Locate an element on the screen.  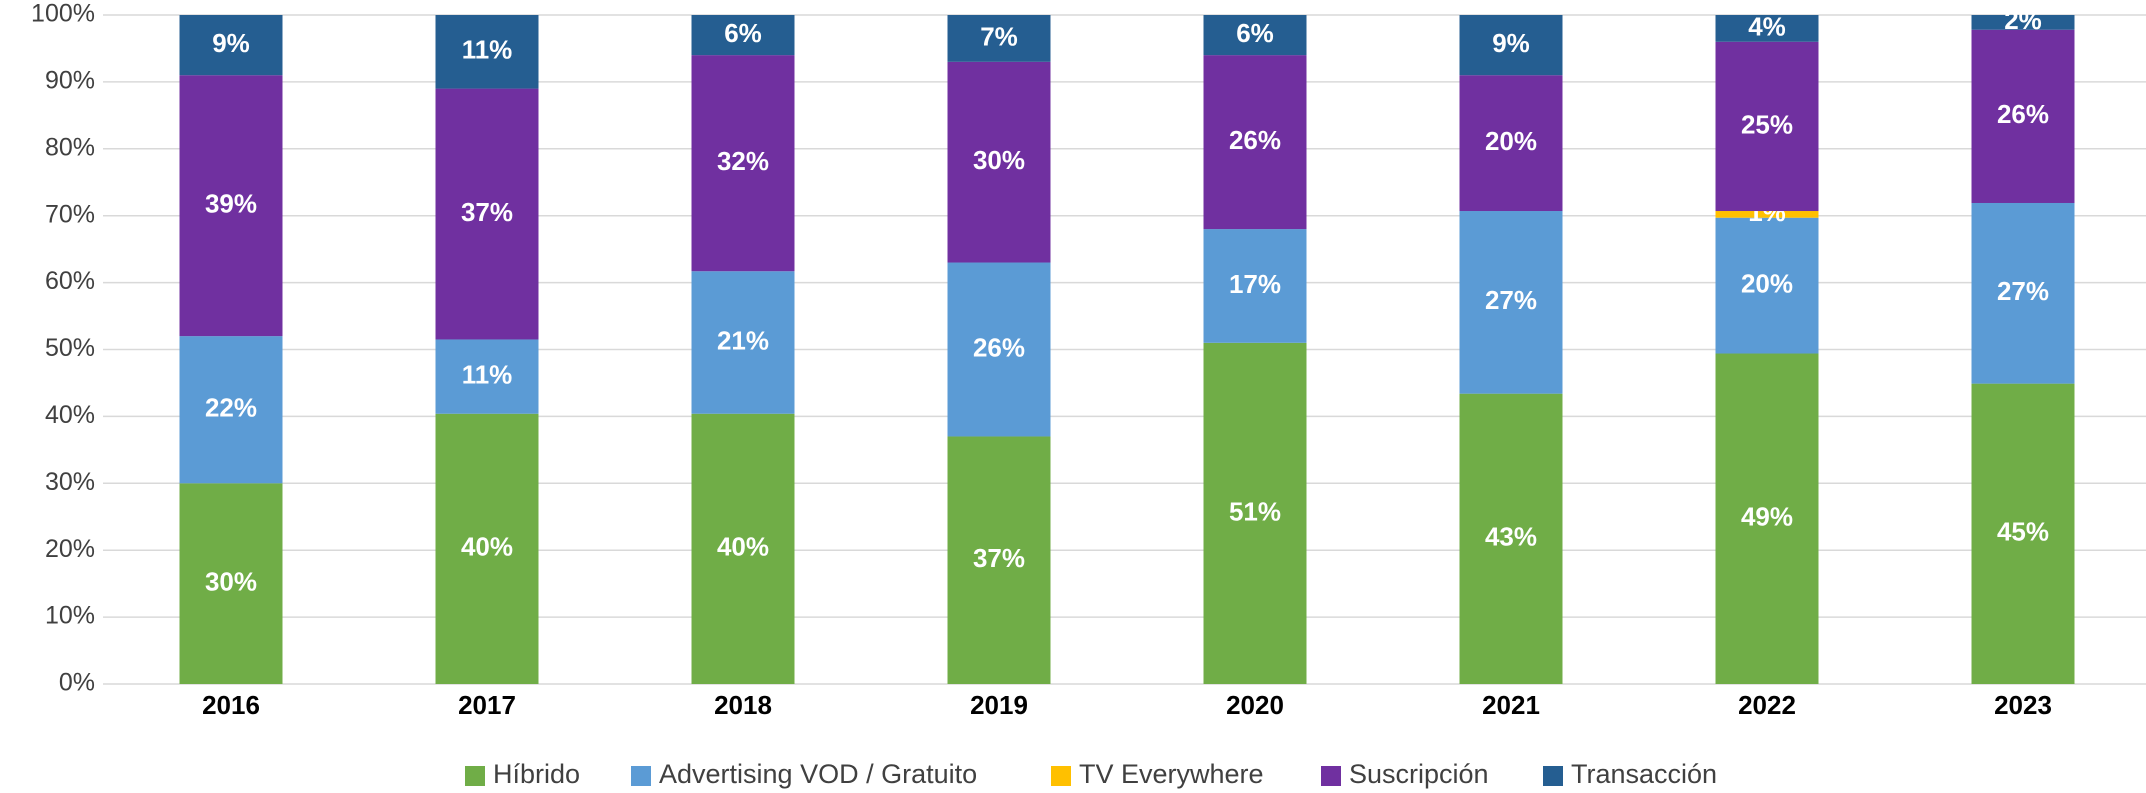
x-tick-label: 2016 is located at coordinates (231, 705).